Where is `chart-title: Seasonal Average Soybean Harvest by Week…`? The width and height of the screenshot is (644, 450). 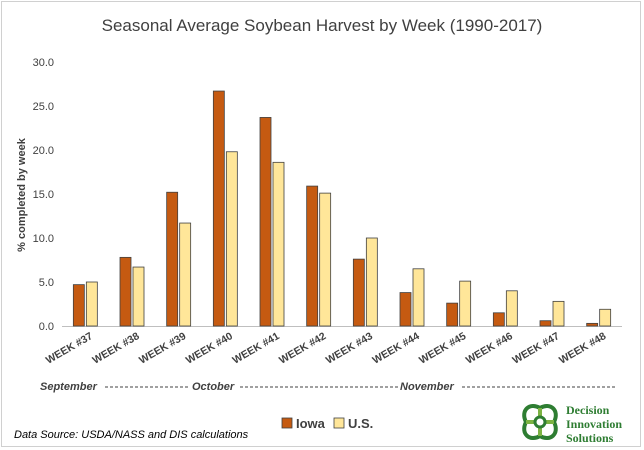 chart-title: Seasonal Average Soybean Harvest by Week… is located at coordinates (322, 25).